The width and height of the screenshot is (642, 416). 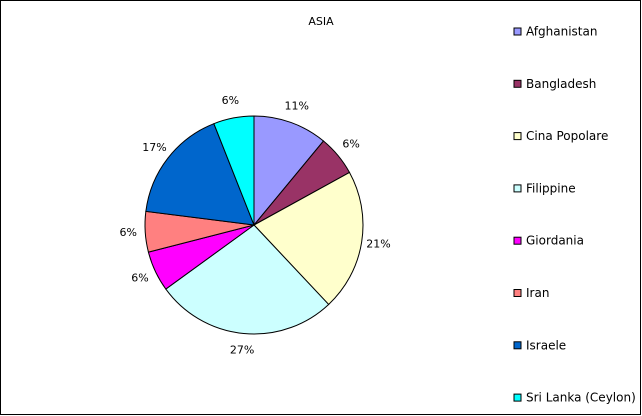 I want to click on legend-label: Israele, so click(x=546, y=345).